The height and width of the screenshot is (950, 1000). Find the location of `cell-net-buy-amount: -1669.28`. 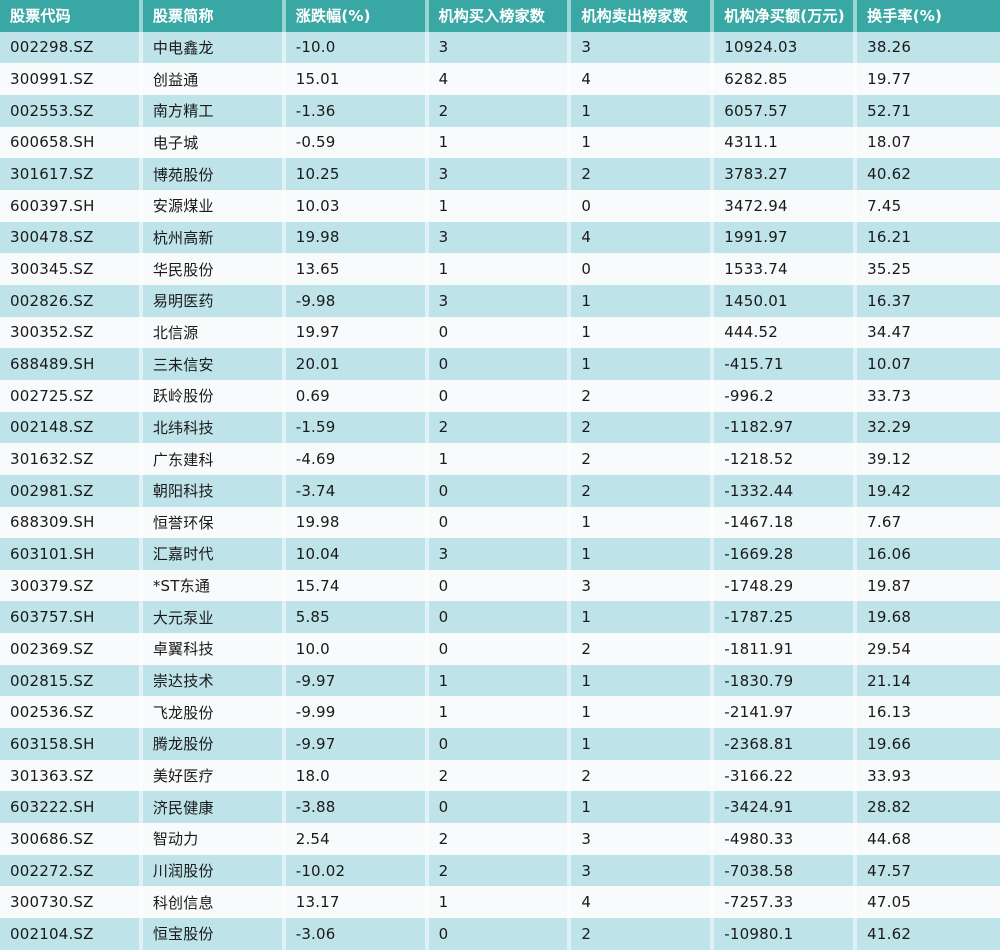

cell-net-buy-amount: -1669.28 is located at coordinates (786, 554).